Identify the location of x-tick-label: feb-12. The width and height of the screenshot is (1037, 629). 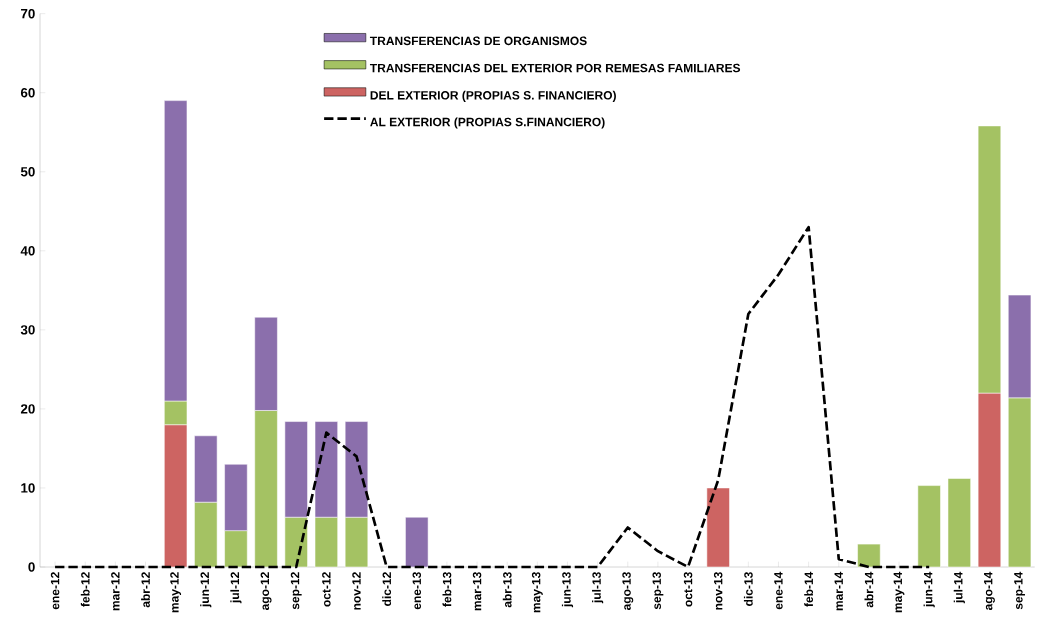
(85, 589).